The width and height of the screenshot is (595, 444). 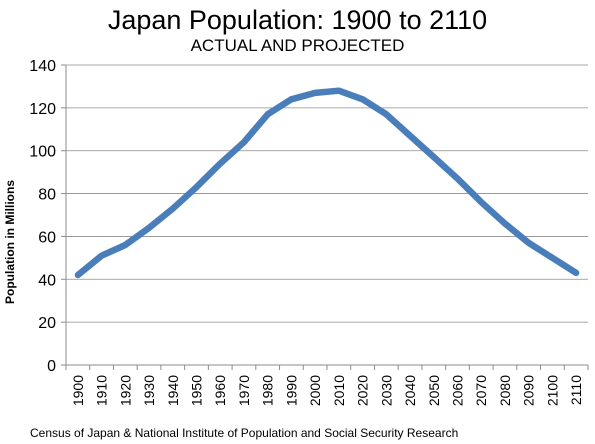 What do you see at coordinates (291, 390) in the screenshot?
I see `x-tick-label: 1990` at bounding box center [291, 390].